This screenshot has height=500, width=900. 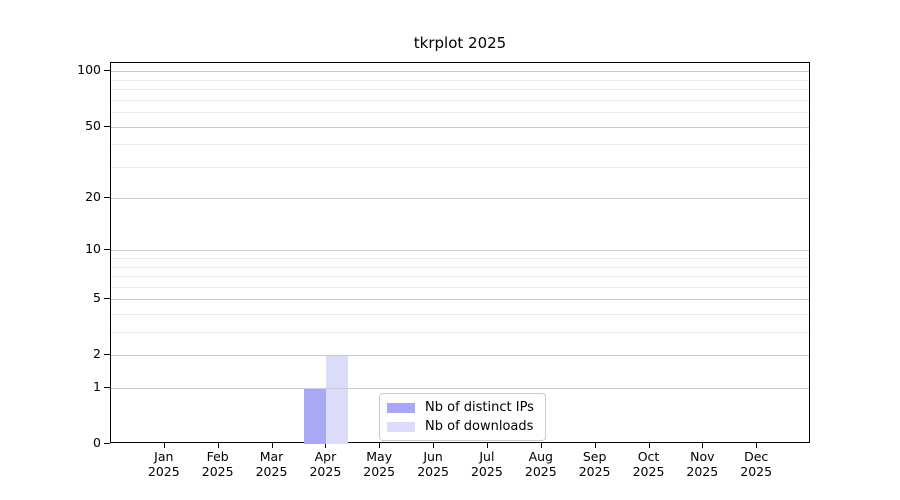 I want to click on y-tick-label: 0, so click(x=97, y=442).